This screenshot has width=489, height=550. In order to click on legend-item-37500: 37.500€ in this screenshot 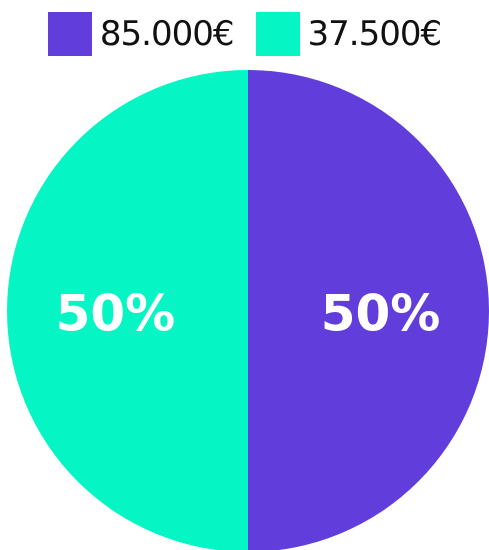, I will do `click(349, 34)`.